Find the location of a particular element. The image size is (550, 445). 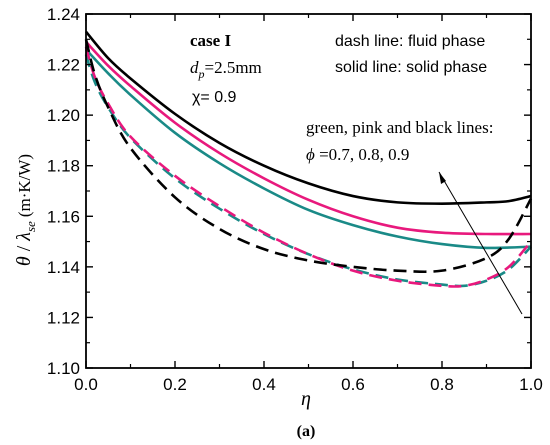

y-tick-label: 1.20 is located at coordinates (63, 115).